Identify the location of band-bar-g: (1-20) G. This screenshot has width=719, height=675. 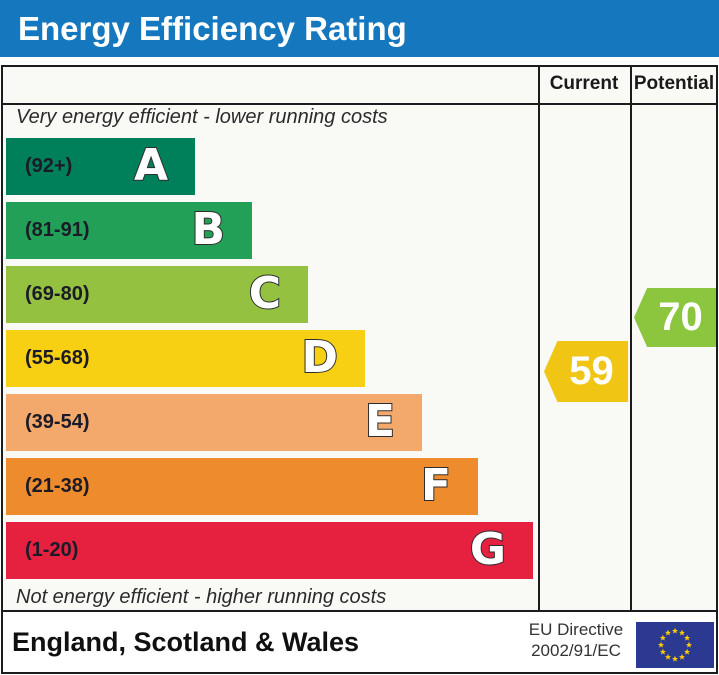
(269, 550).